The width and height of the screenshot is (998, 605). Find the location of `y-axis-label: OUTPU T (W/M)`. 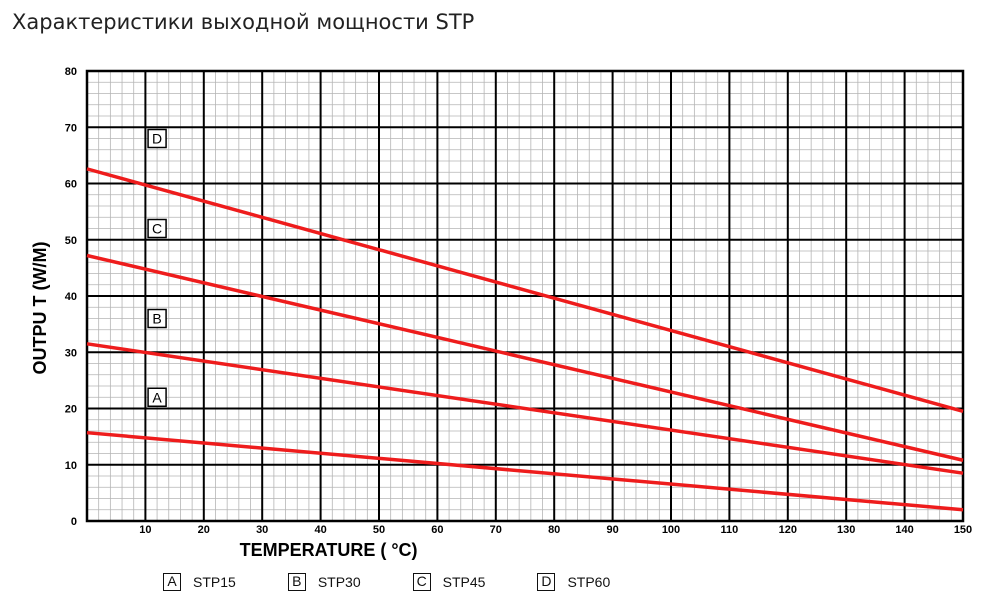

y-axis-label: OUTPU T (W/M) is located at coordinates (40, 308).